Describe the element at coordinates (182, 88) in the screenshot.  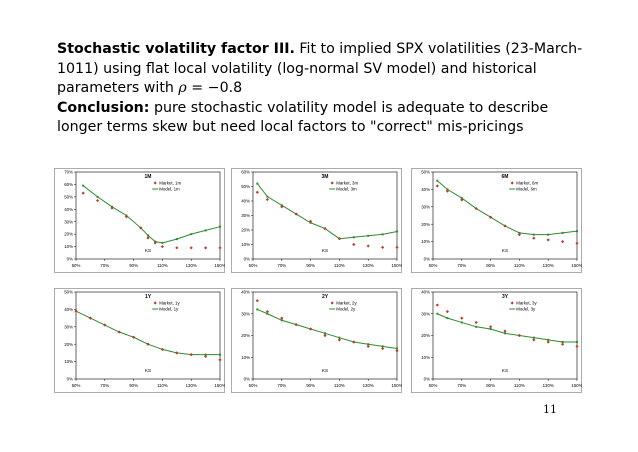
I see `rho-symbol: ρ` at that location.